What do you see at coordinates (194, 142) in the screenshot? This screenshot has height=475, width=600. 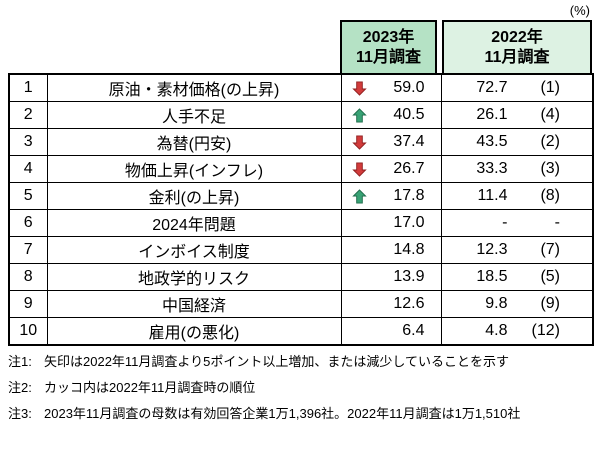 I see `item-label: 為替(円安)` at bounding box center [194, 142].